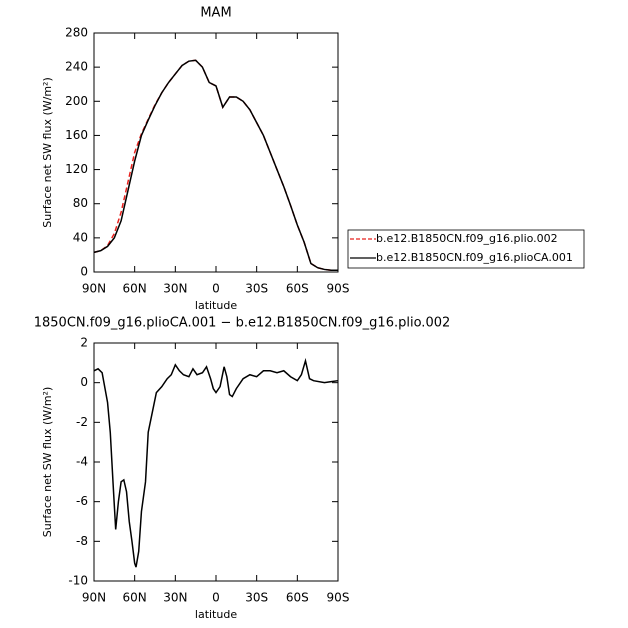 This screenshot has height=628, width=628. What do you see at coordinates (80, 203) in the screenshot?
I see `y-tick-label: 80` at bounding box center [80, 203].